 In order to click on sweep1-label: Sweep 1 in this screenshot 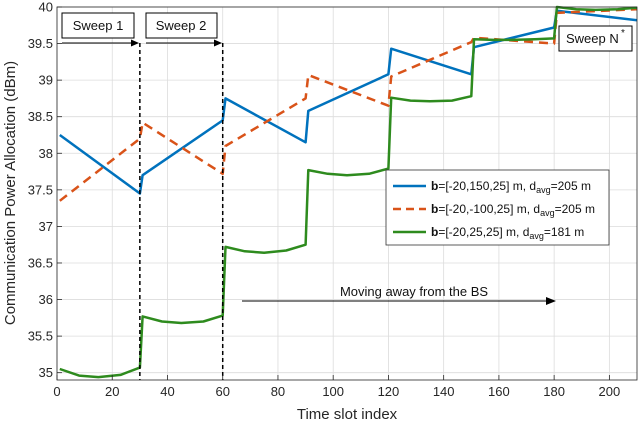, I will do `click(98, 25)`.